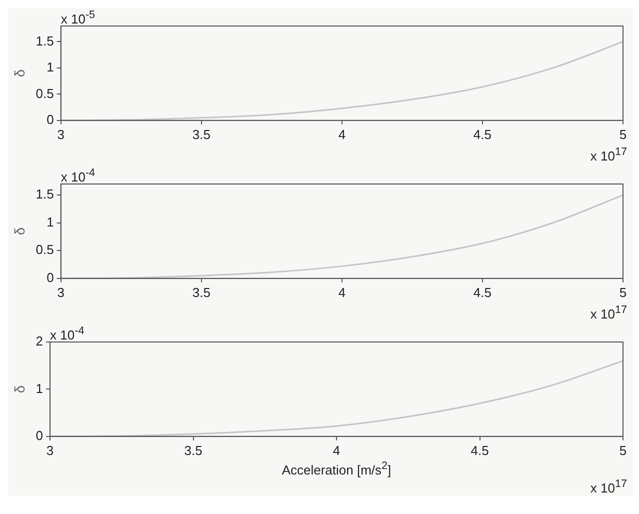 The width and height of the screenshot is (639, 514). Describe the element at coordinates (336, 469) in the screenshot. I see `x-axis-title: Acceleration [m/s$^{2}$]` at that location.